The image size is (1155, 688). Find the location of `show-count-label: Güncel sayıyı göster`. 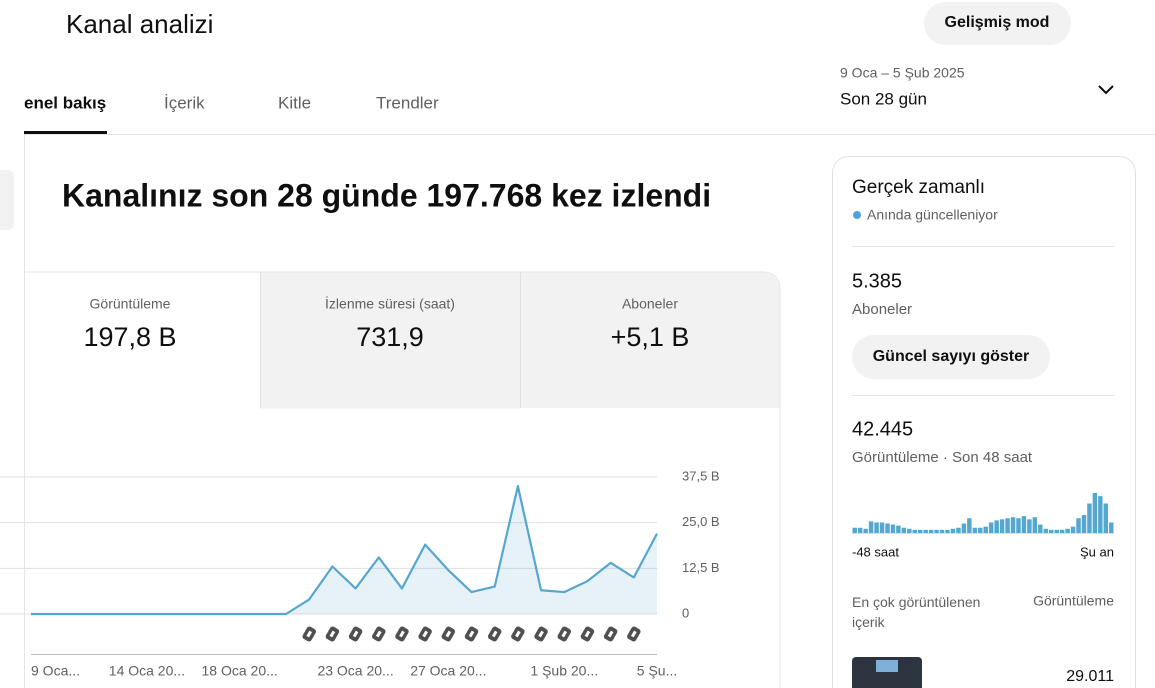

show-count-label: Güncel sayıyı göster is located at coordinates (951, 356).